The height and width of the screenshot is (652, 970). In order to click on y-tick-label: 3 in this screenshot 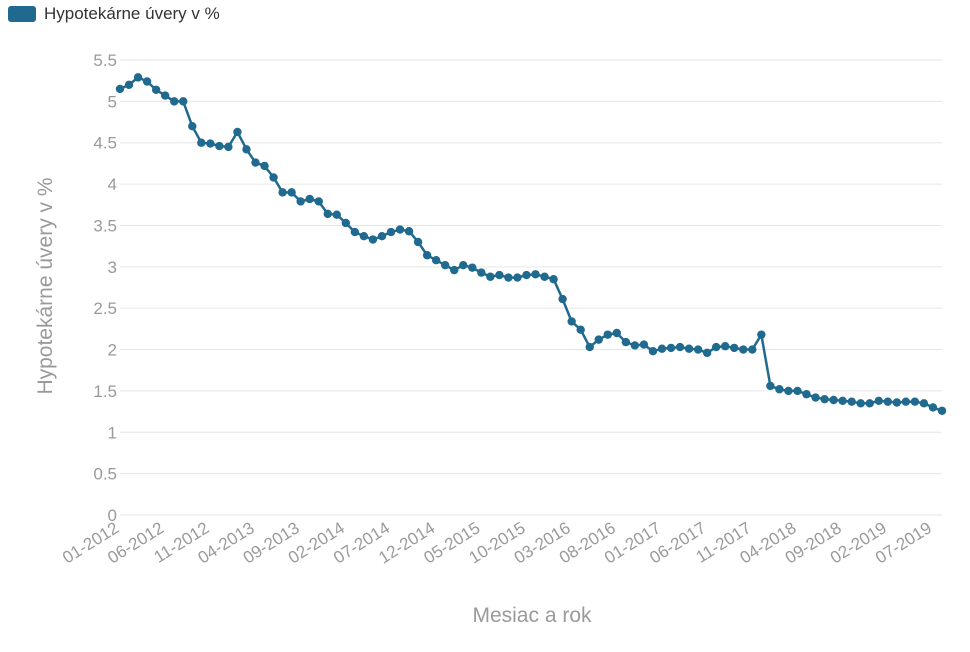, I will do `click(112, 267)`.